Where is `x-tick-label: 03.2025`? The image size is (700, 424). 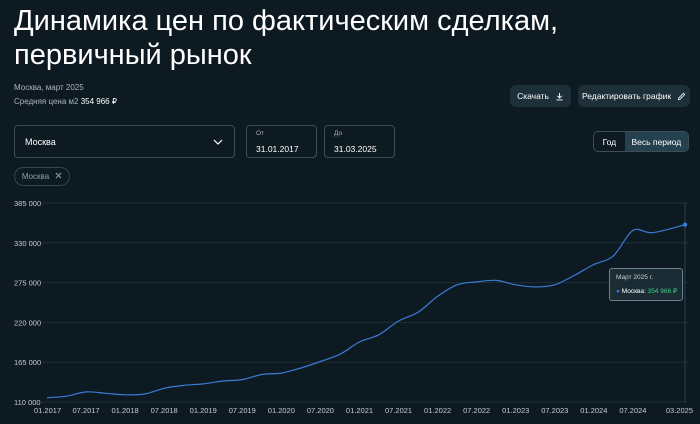 x-tick-label: 03.2025 is located at coordinates (679, 410).